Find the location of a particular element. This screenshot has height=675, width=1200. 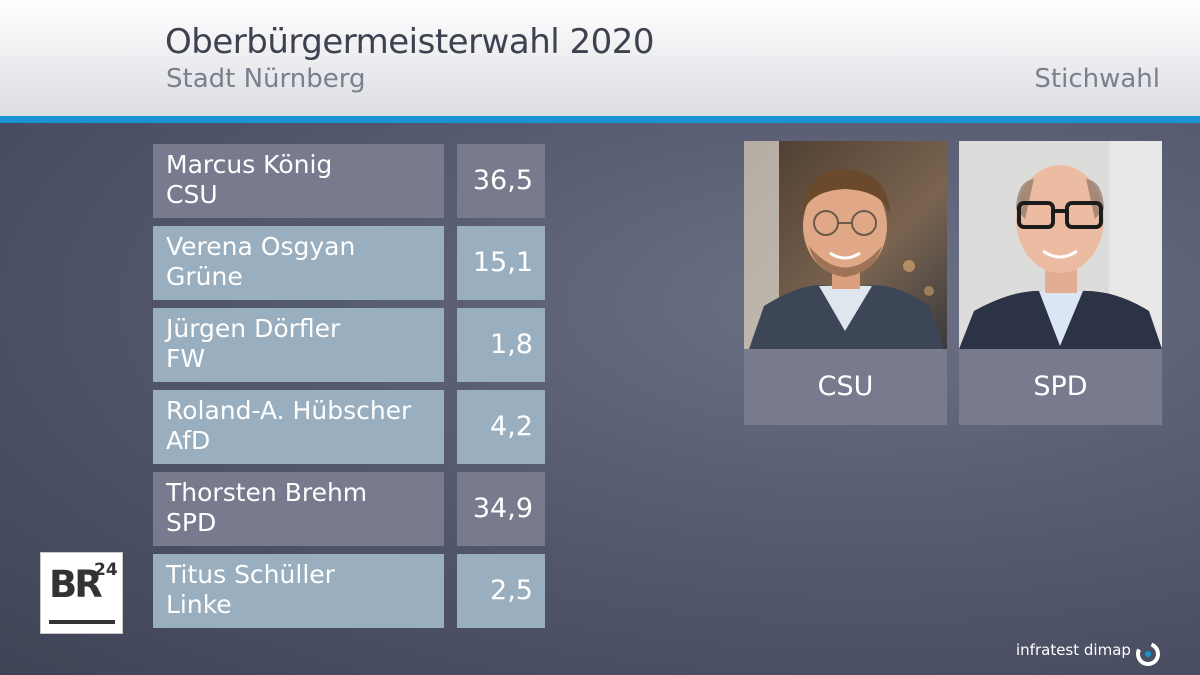

page-subtitle: Stadt Nürnberg is located at coordinates (266, 79).